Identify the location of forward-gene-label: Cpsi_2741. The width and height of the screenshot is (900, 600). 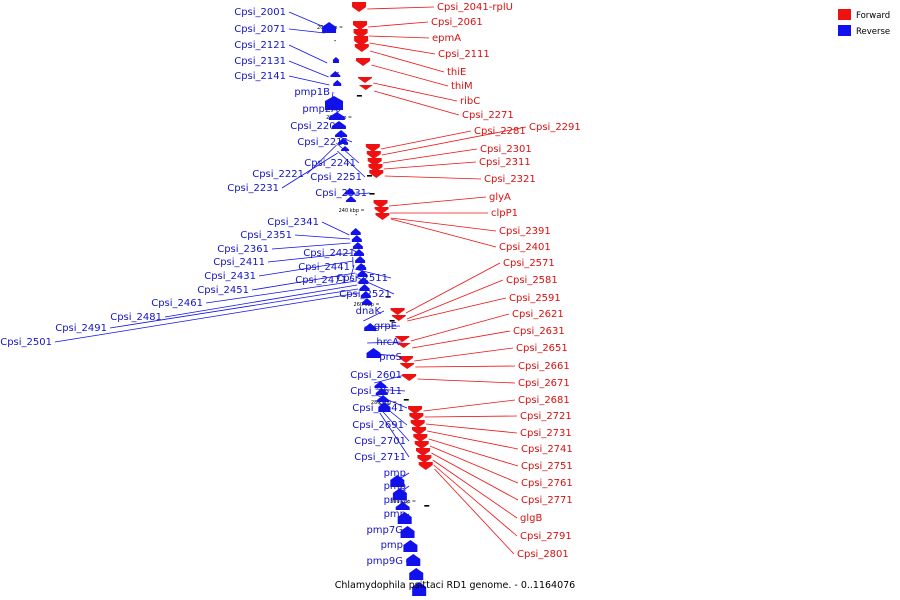
(547, 449).